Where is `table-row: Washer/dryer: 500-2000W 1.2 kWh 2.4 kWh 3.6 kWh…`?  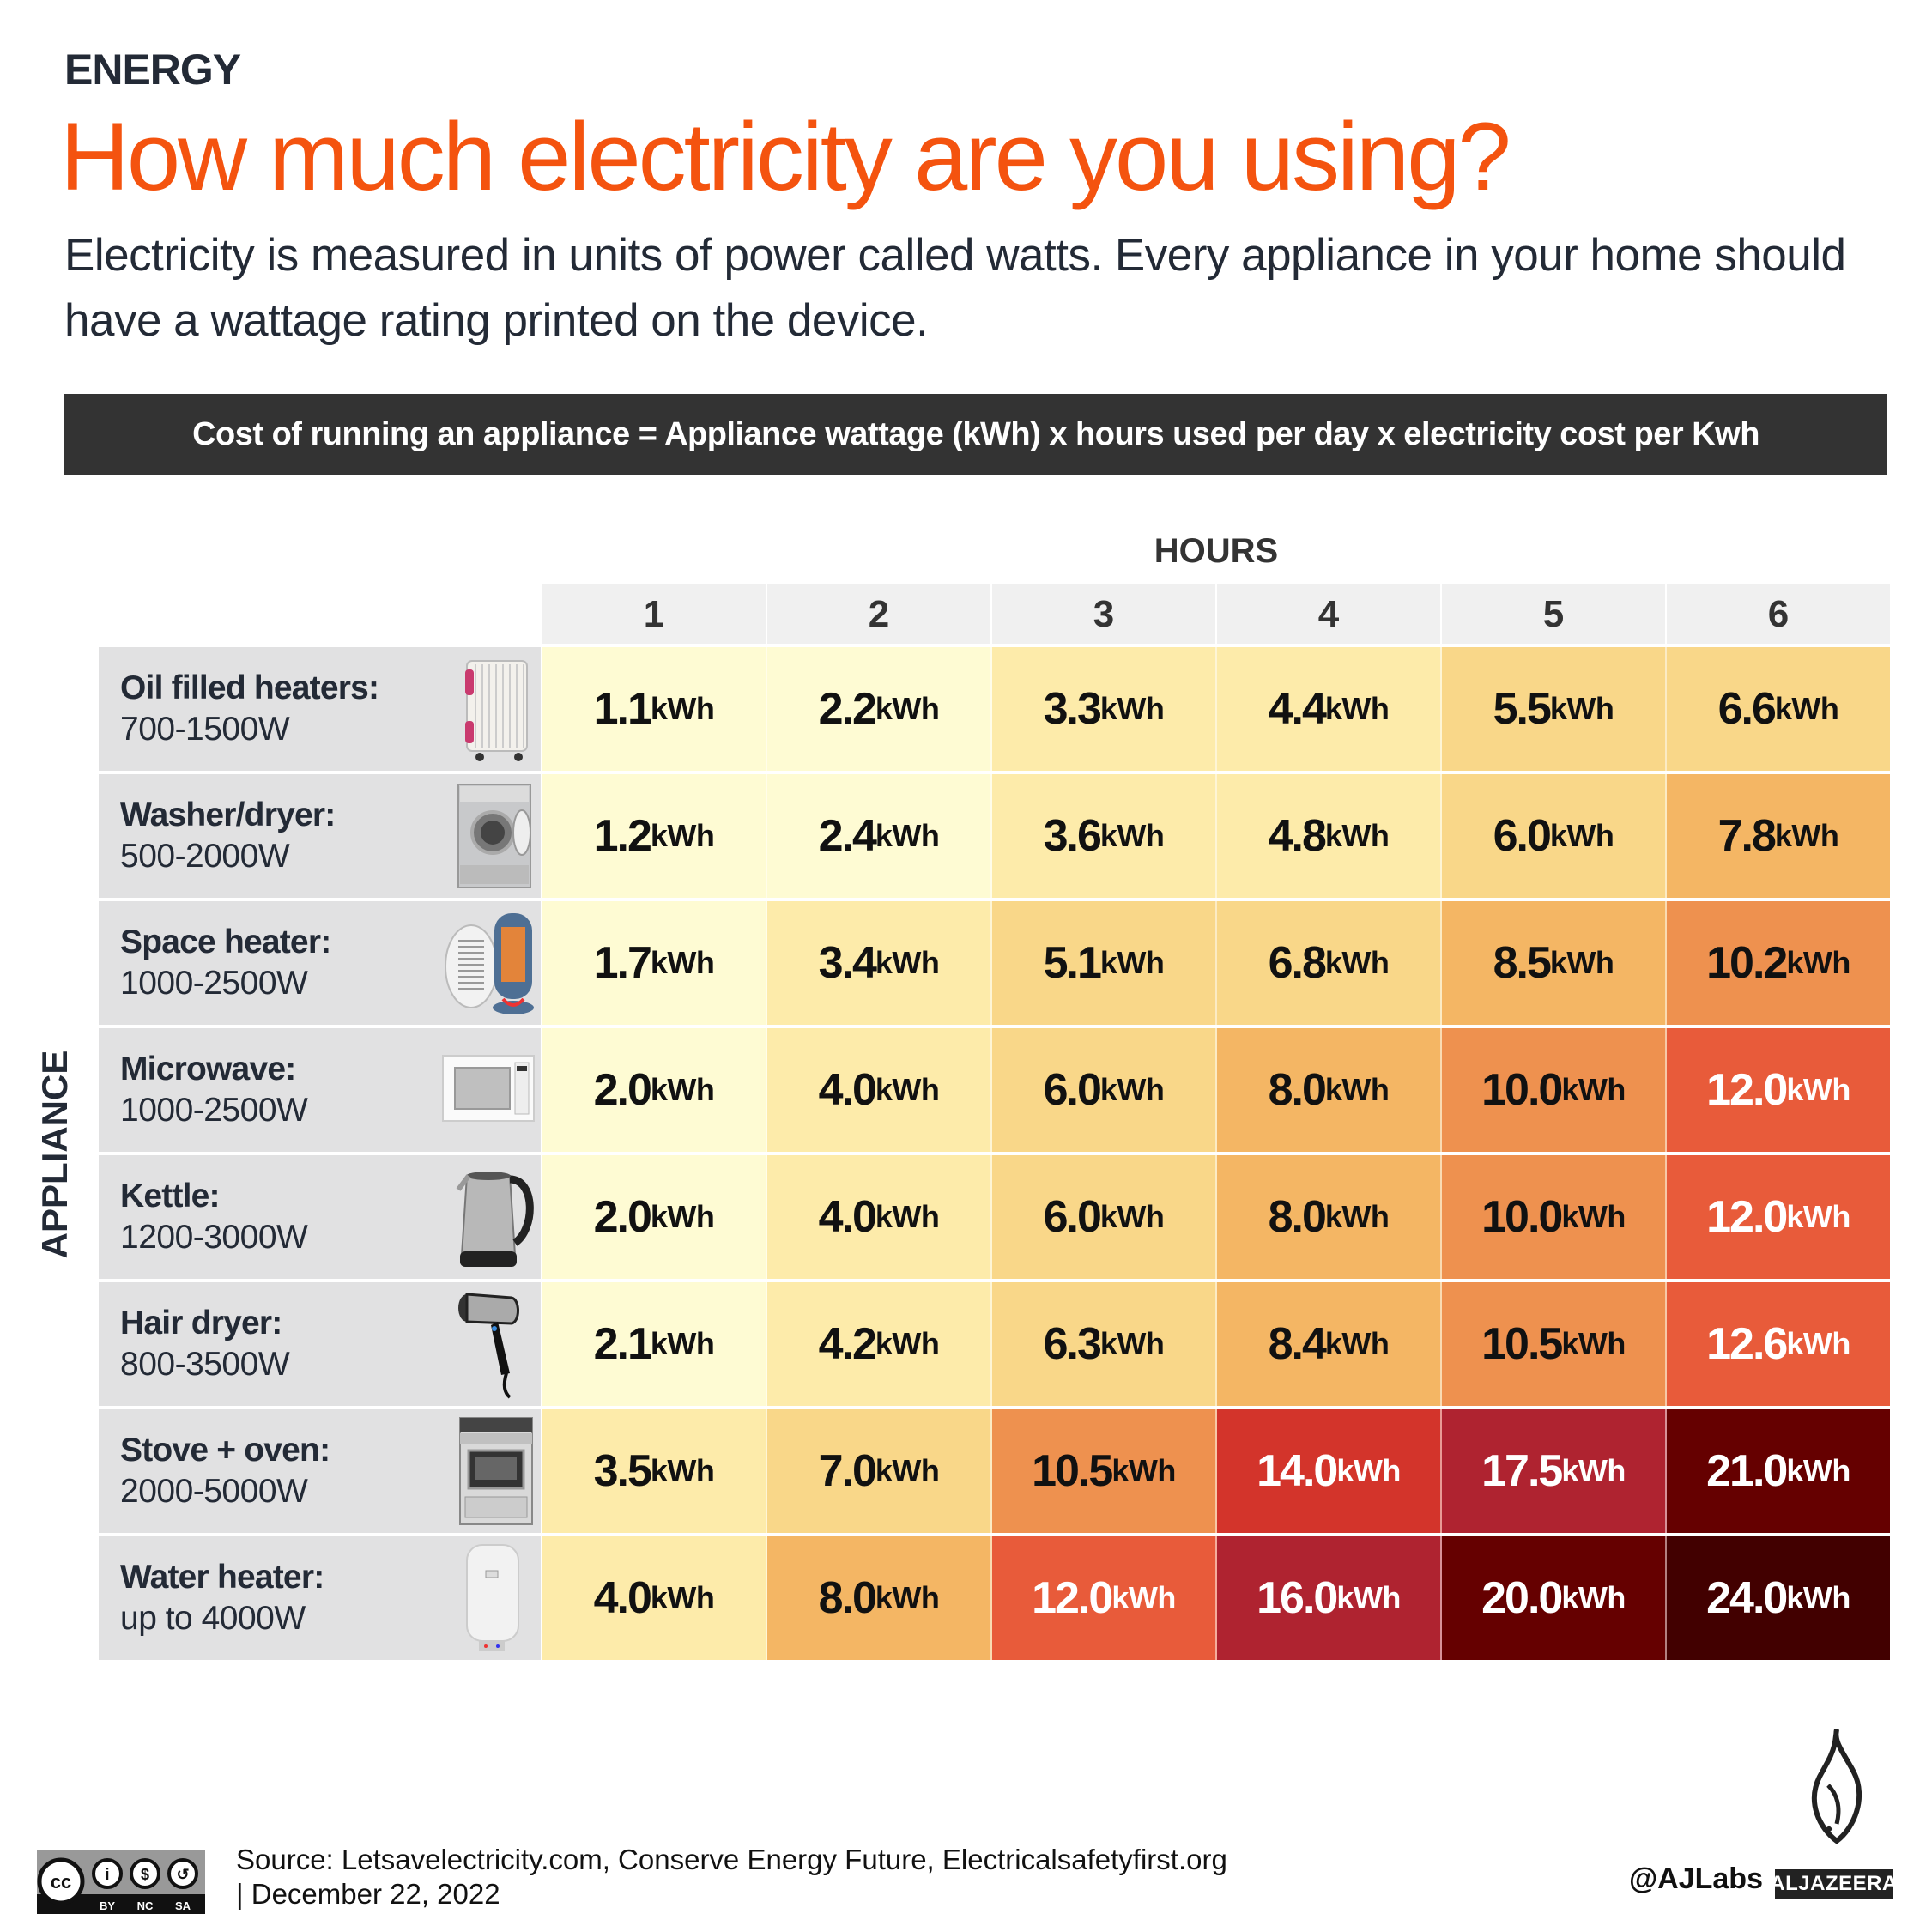 table-row: Washer/dryer: 500-2000W 1.2 kWh 2.4 kWh 3.6 kWh… is located at coordinates (995, 836).